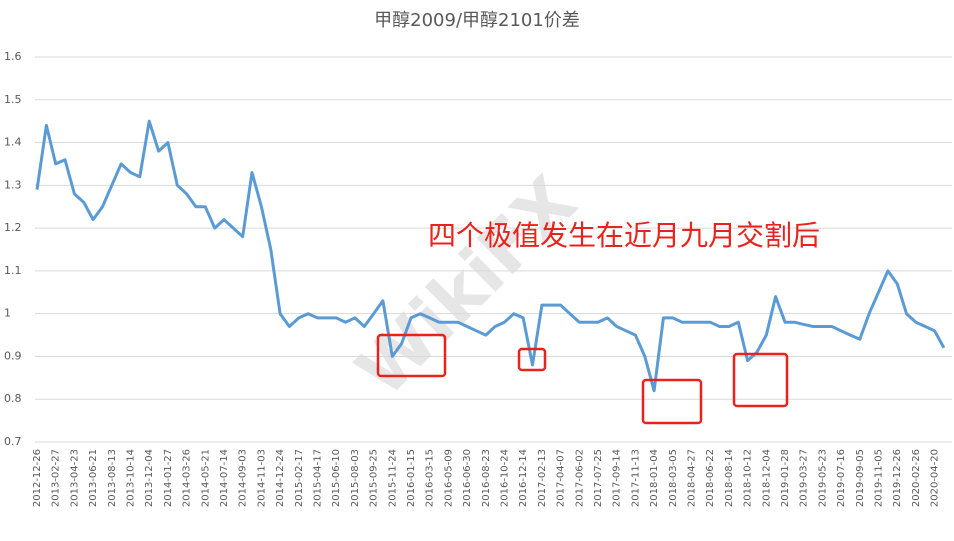 This screenshot has height=541, width=954. What do you see at coordinates (355, 478) in the screenshot?
I see `x-tick-label: 2015-08-03` at bounding box center [355, 478].